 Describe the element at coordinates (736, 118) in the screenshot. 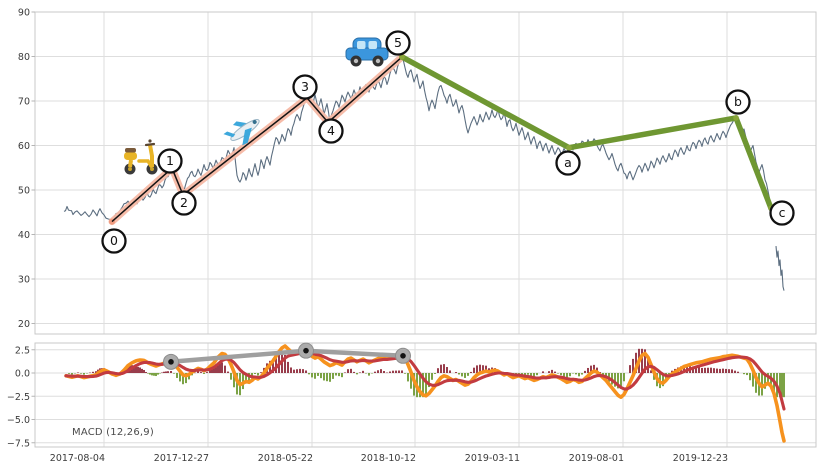

I see `correction-wave-marker` at that location.